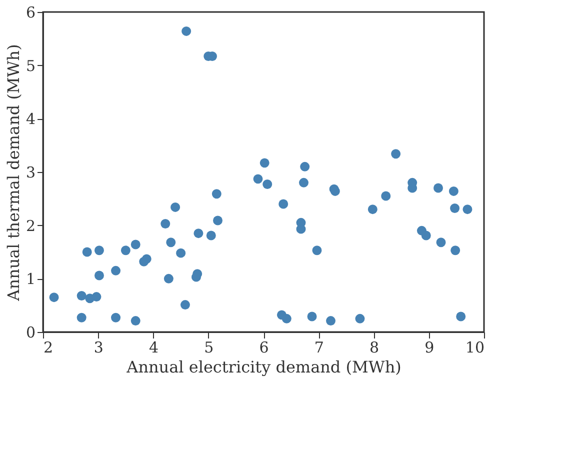  What do you see at coordinates (31, 119) in the screenshot?
I see `y-tick-label: 4` at bounding box center [31, 119].